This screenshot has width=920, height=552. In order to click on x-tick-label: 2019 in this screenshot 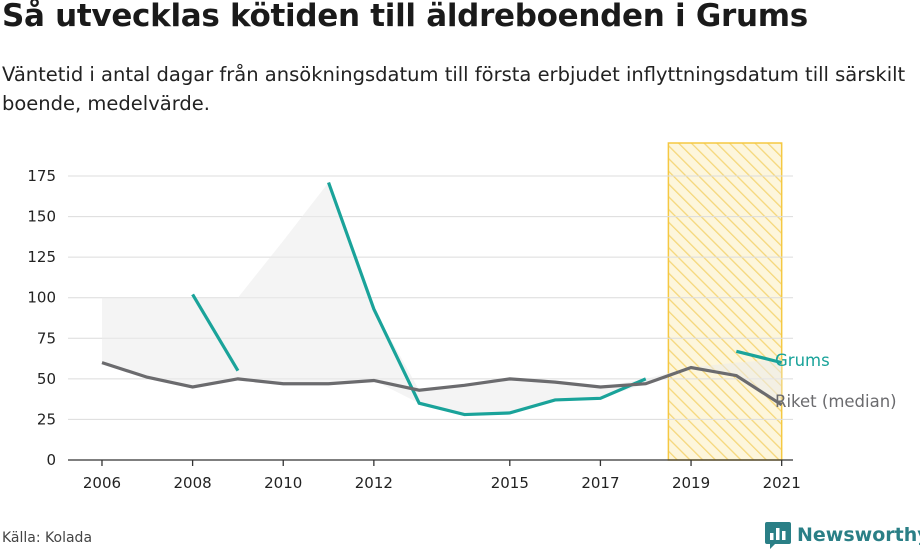, I will do `click(691, 483)`.